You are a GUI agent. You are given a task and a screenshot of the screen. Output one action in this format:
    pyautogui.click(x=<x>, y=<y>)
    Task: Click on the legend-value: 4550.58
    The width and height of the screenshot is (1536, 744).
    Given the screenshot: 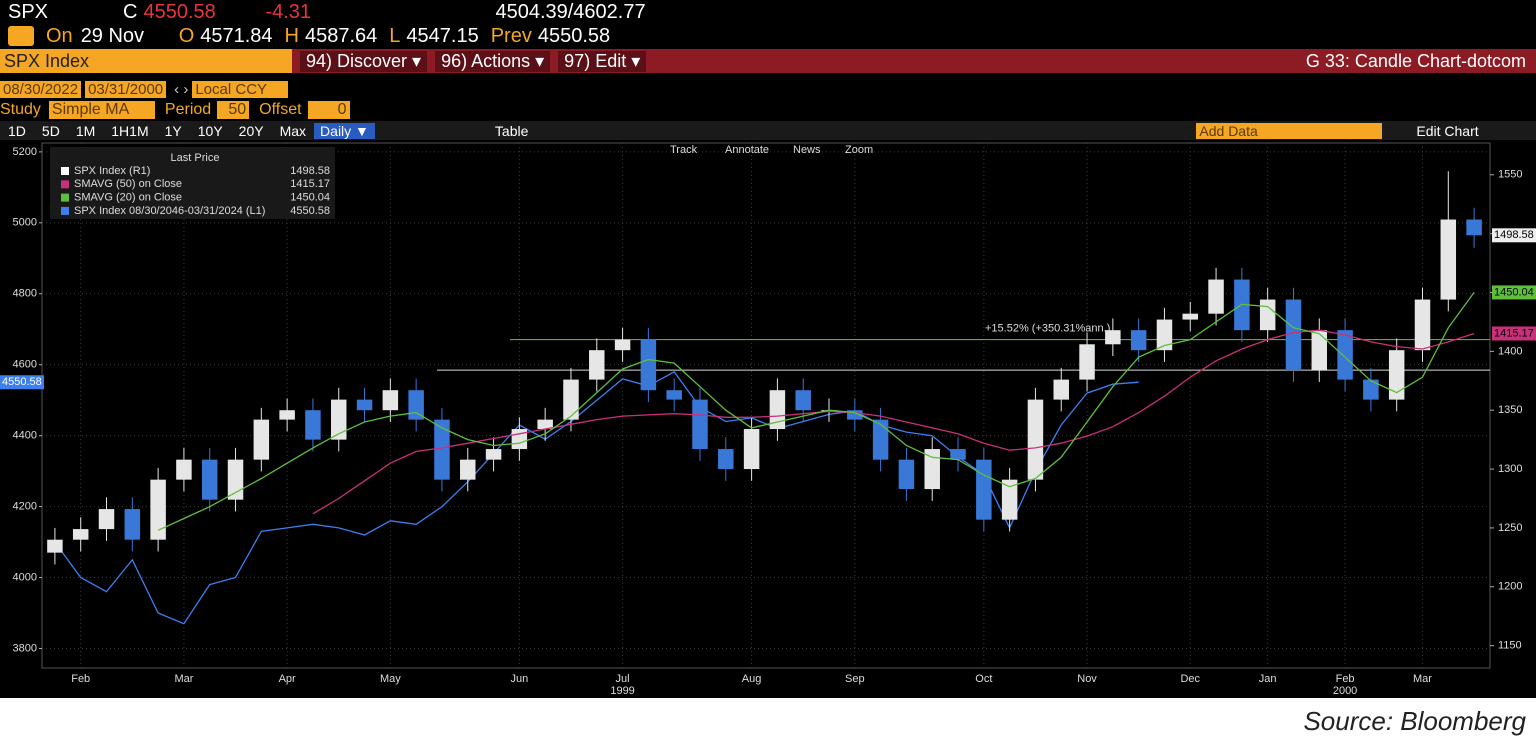 What is the action you would take?
    pyautogui.click(x=310, y=211)
    